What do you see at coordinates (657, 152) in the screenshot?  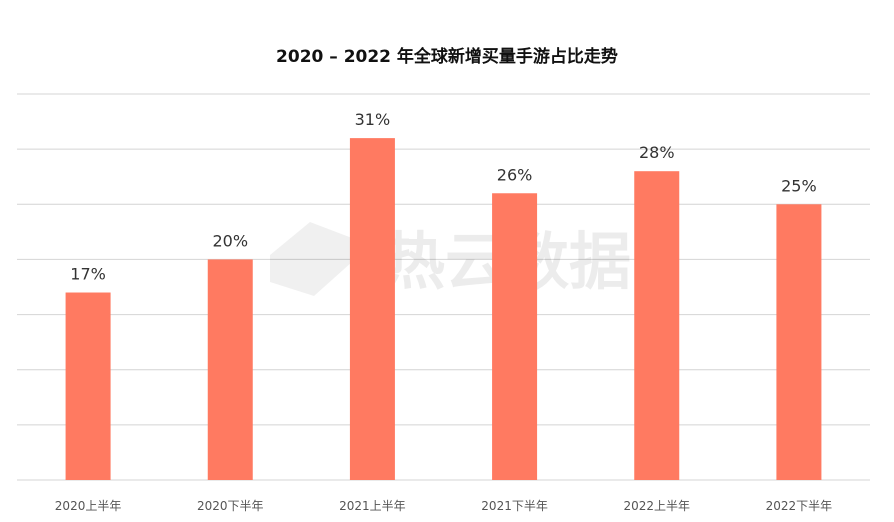 I see `data-label-4: 28%` at bounding box center [657, 152].